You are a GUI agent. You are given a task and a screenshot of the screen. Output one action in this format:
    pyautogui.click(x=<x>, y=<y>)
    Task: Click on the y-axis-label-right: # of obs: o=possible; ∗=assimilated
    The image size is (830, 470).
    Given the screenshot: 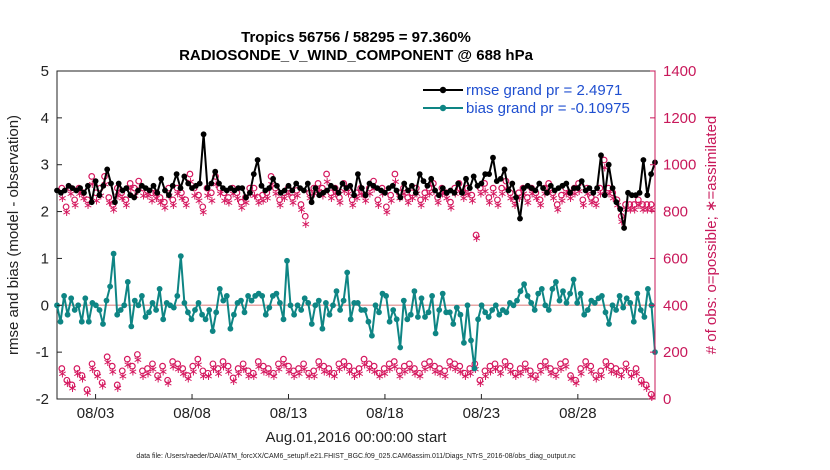 What is the action you would take?
    pyautogui.click(x=711, y=235)
    